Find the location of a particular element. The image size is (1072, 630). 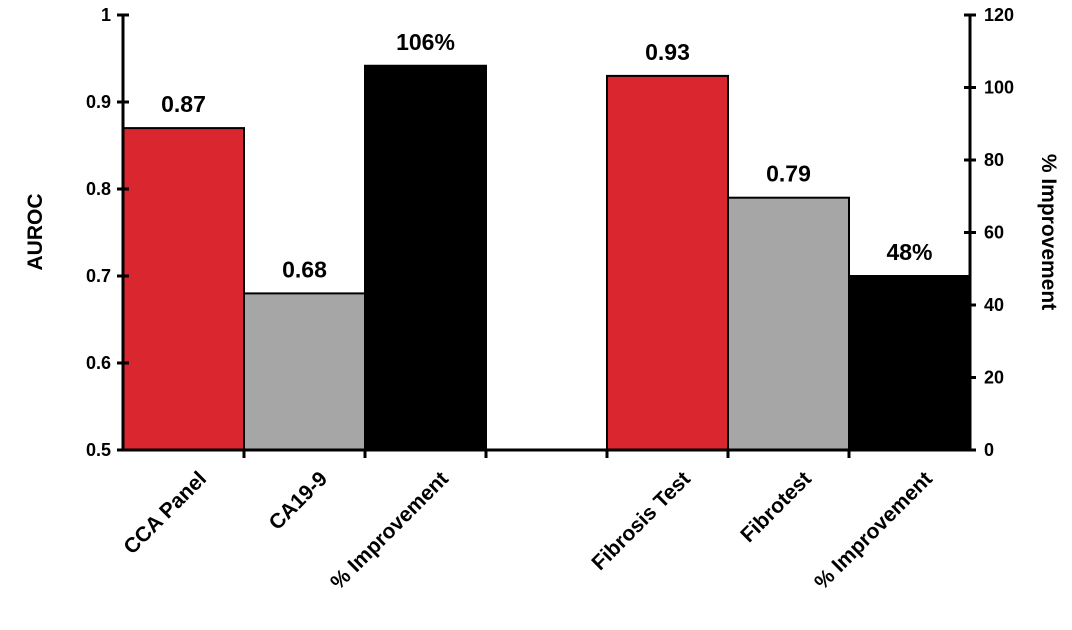

right-axis-title: % Improvement is located at coordinates (1048, 232).